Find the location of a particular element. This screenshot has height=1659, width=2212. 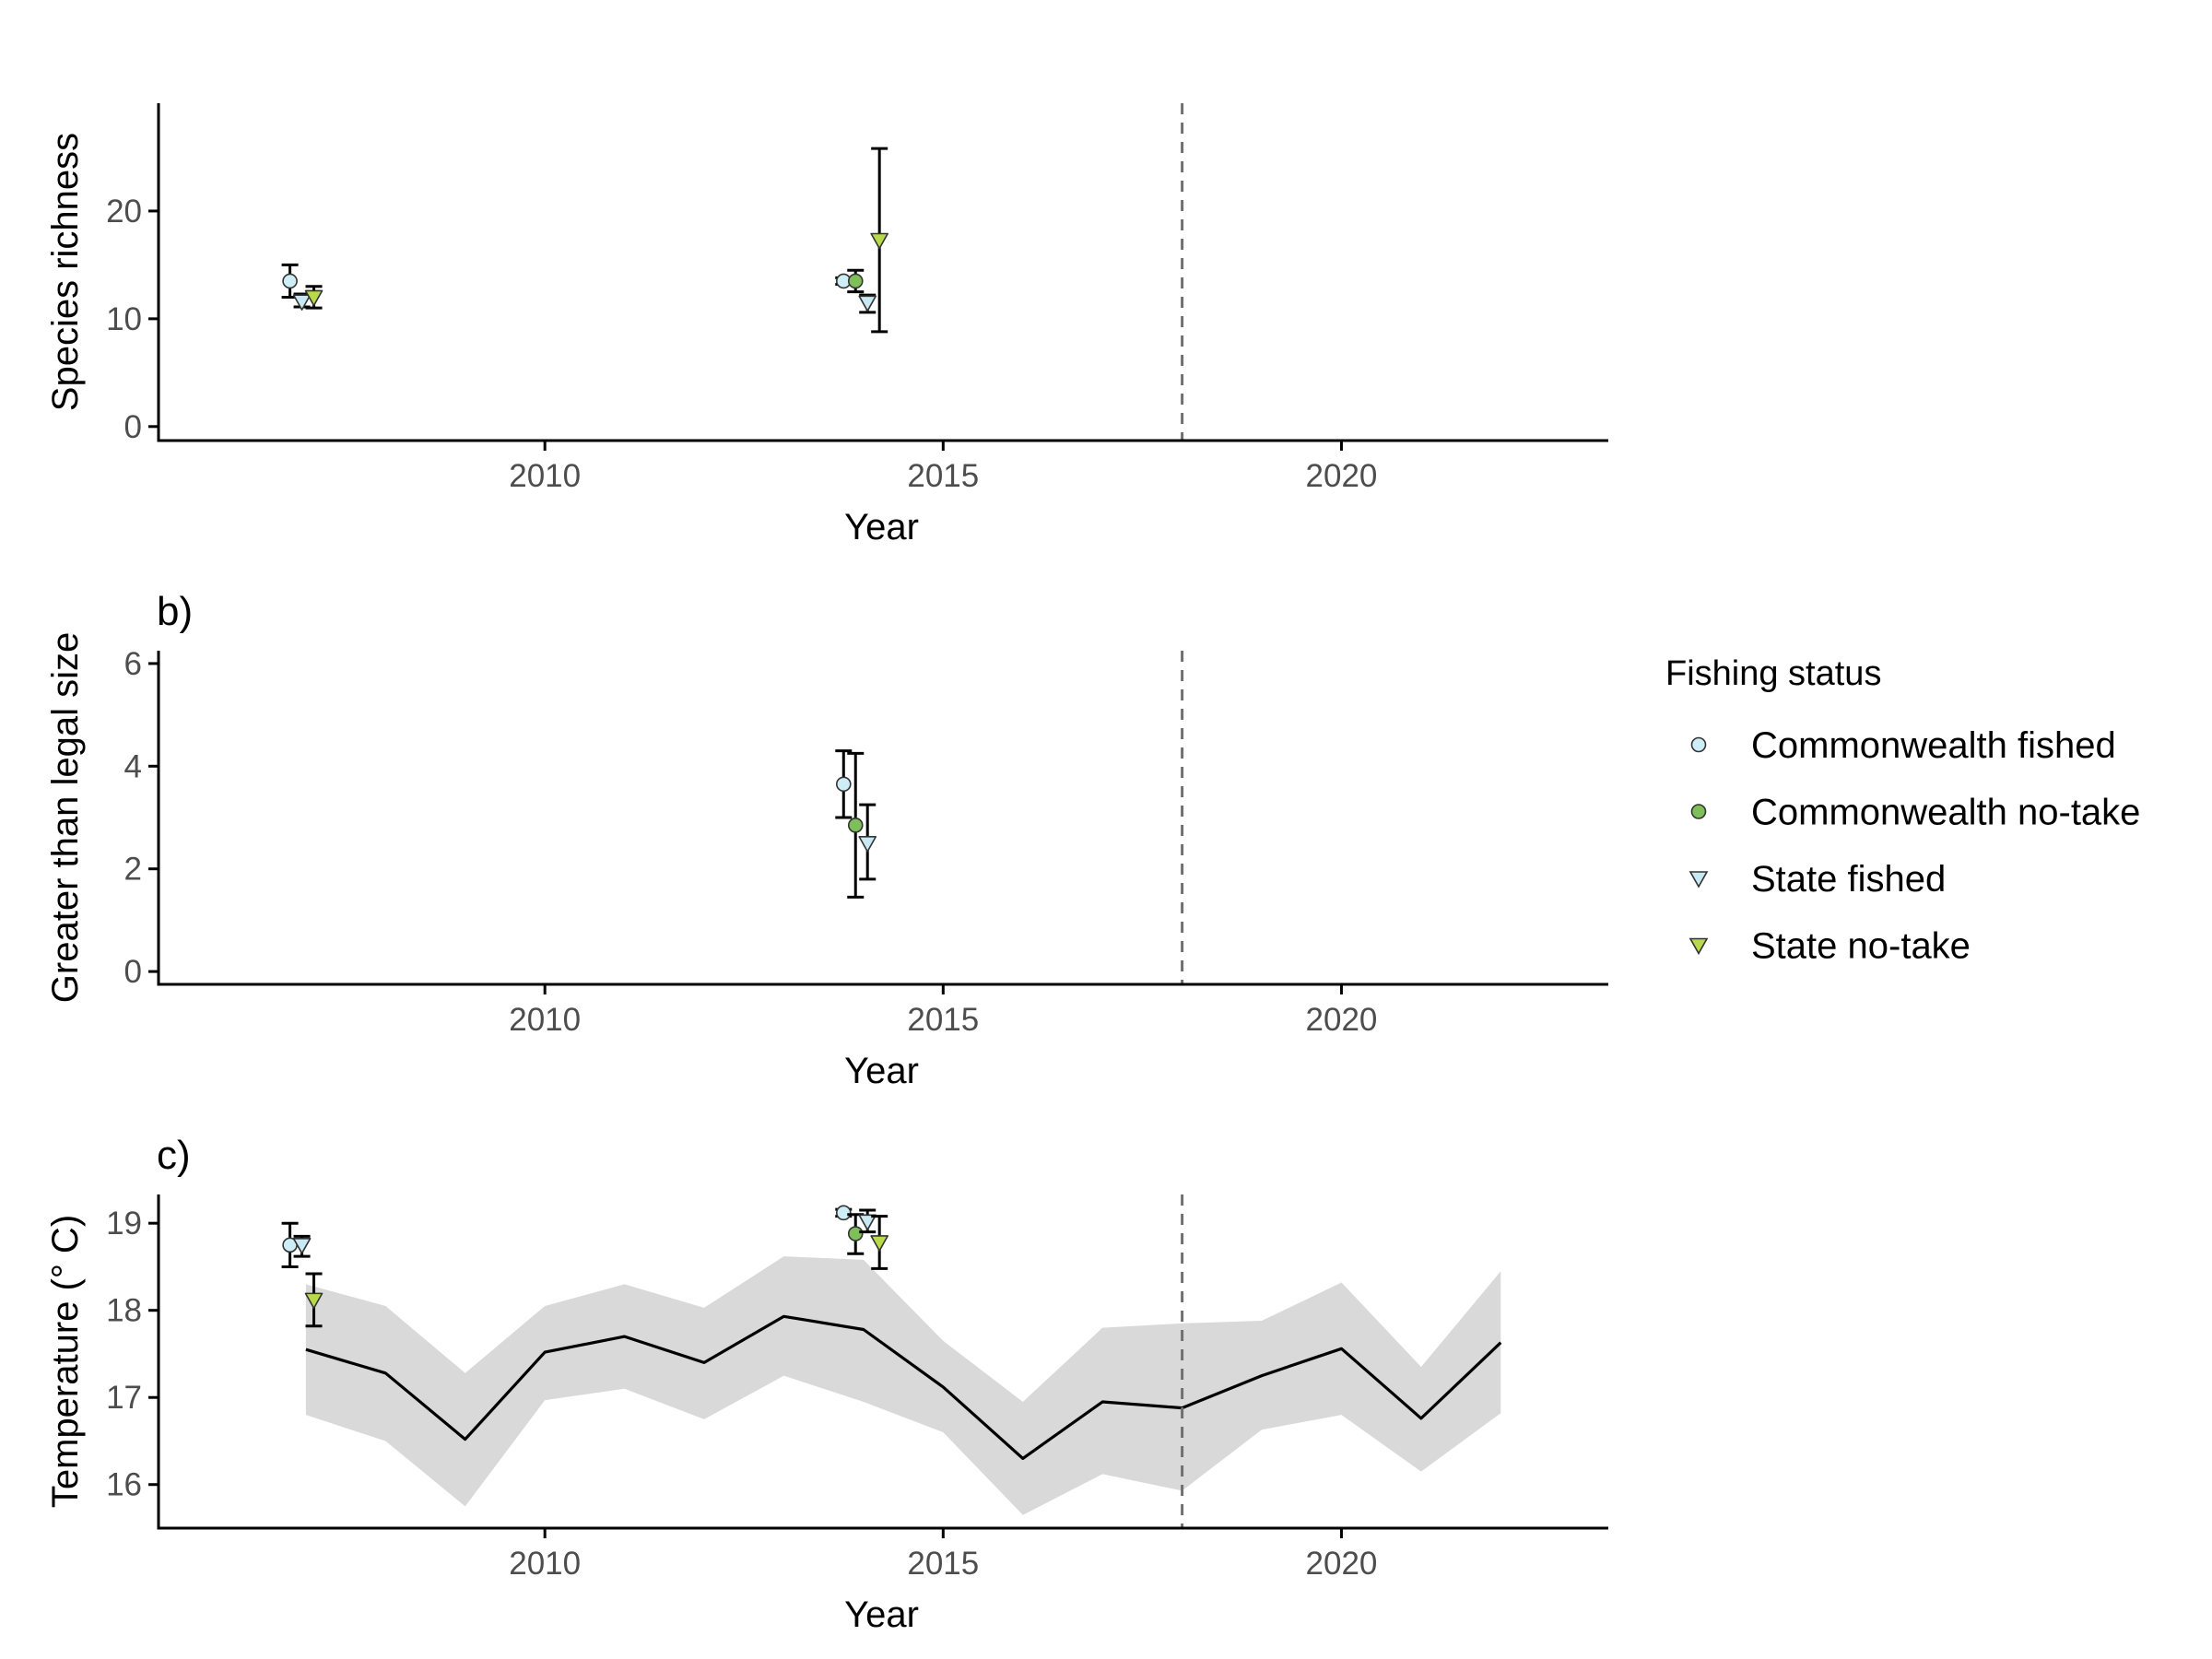

legend-label: State fished is located at coordinates (1848, 879).